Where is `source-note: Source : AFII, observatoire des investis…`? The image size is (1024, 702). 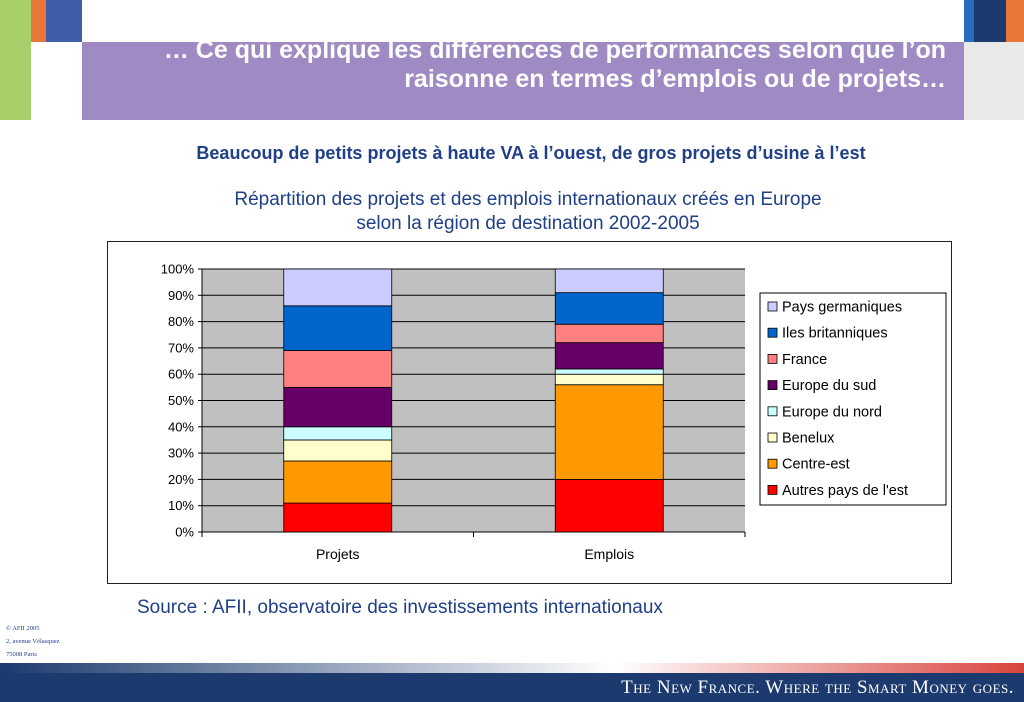
source-note: Source : AFII, observatoire des investis… is located at coordinates (400, 607).